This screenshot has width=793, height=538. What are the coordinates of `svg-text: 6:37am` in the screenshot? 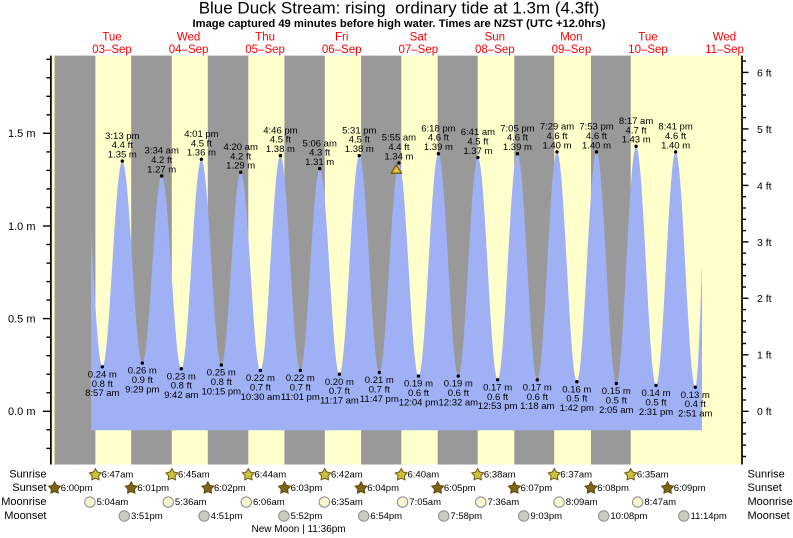 It's located at (576, 475).